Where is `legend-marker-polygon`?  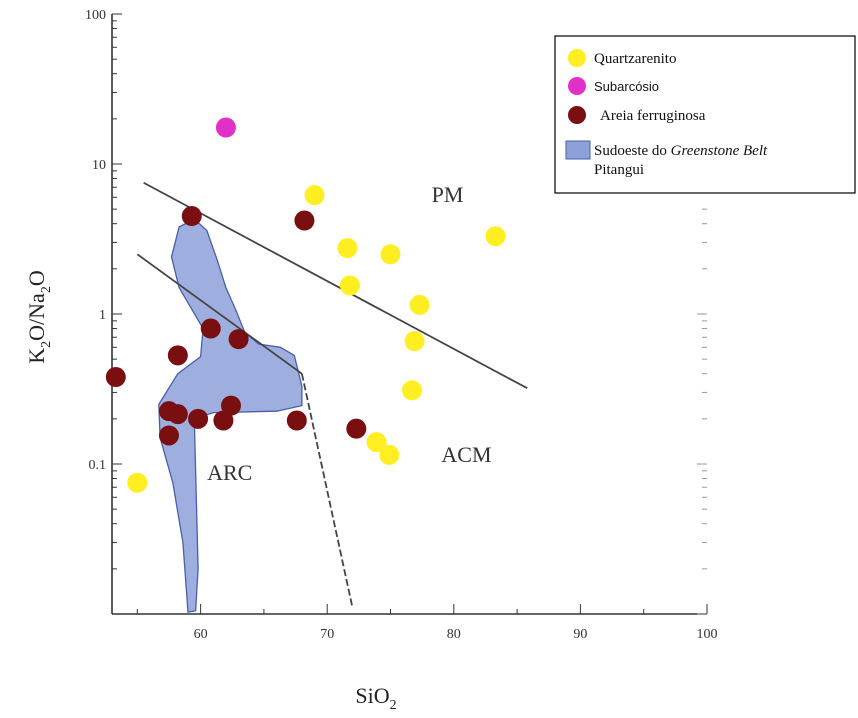 legend-marker-polygon is located at coordinates (578, 150).